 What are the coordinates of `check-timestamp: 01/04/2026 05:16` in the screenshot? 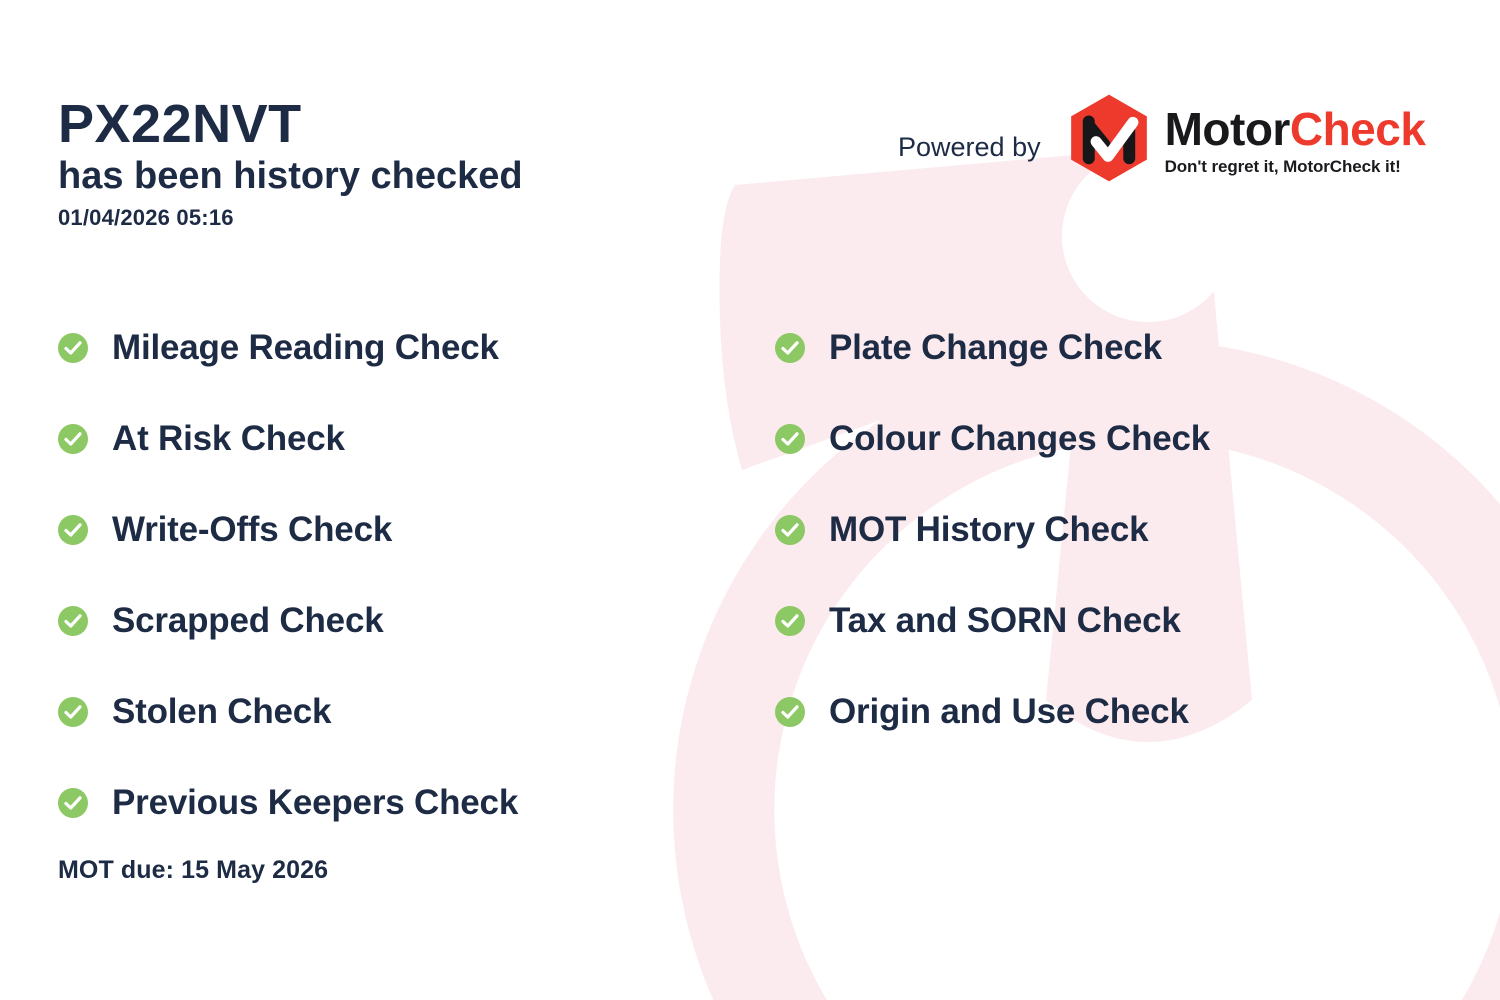 It's located at (146, 217).